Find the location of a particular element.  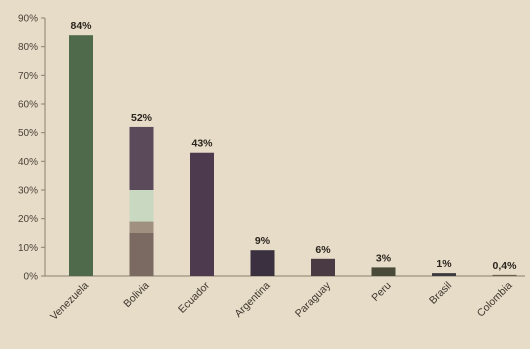

bar-ecuador is located at coordinates (202, 214).